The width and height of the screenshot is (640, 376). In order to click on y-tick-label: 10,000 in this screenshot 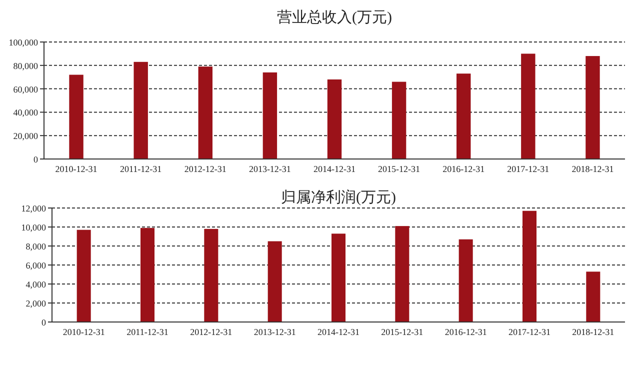, I will do `click(33, 227)`.